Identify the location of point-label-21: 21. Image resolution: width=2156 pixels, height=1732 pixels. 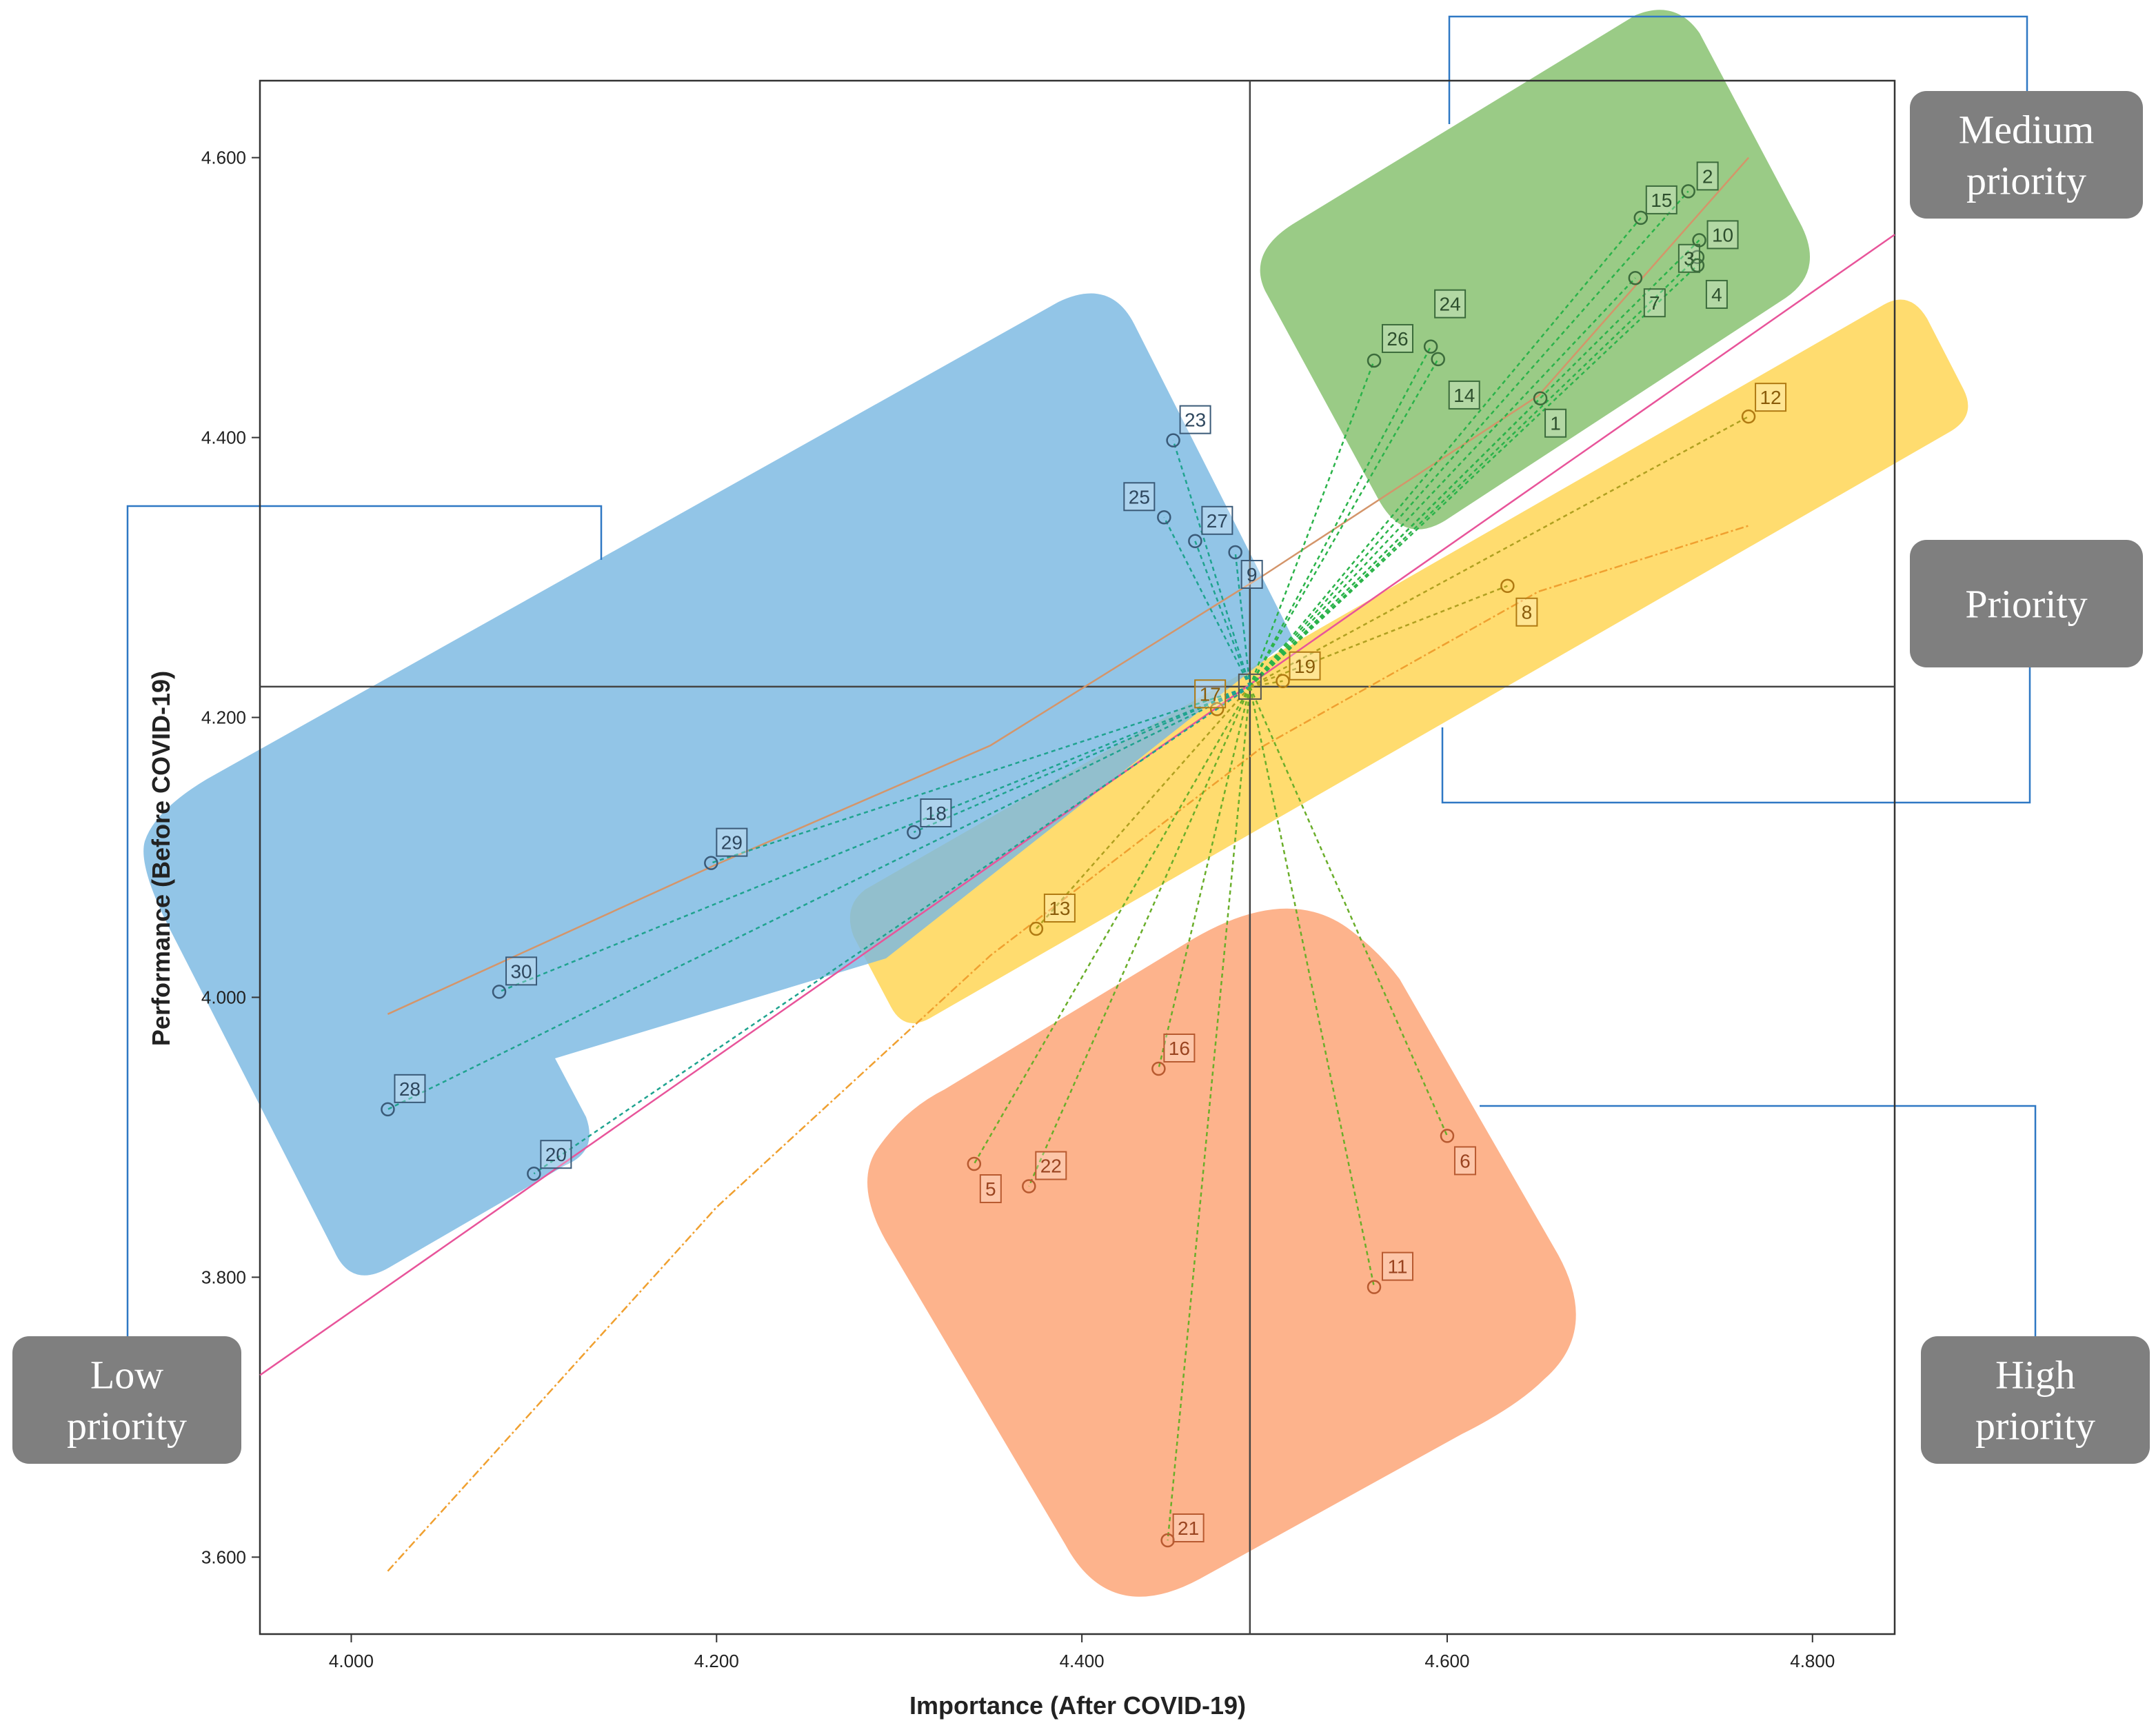
(1188, 1529).